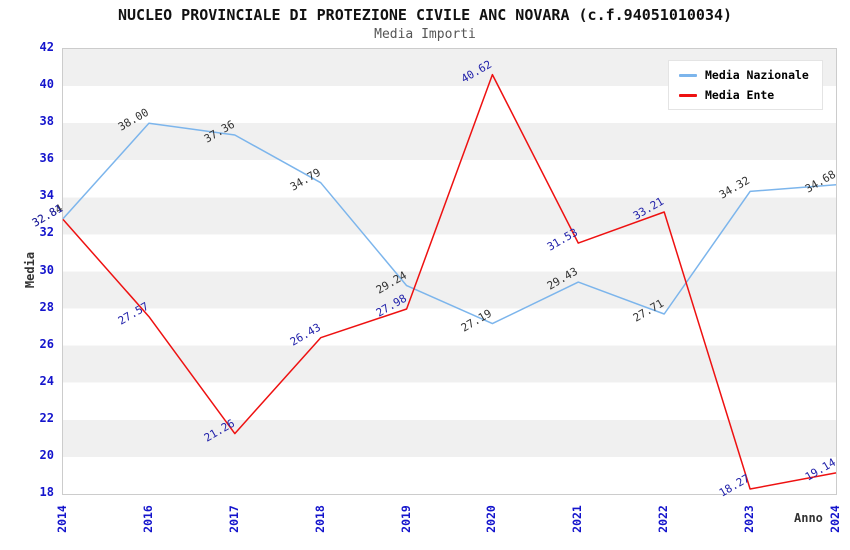 This screenshot has width=850, height=550. What do you see at coordinates (491, 519) in the screenshot?
I see `x-tick-label: 2020` at bounding box center [491, 519].